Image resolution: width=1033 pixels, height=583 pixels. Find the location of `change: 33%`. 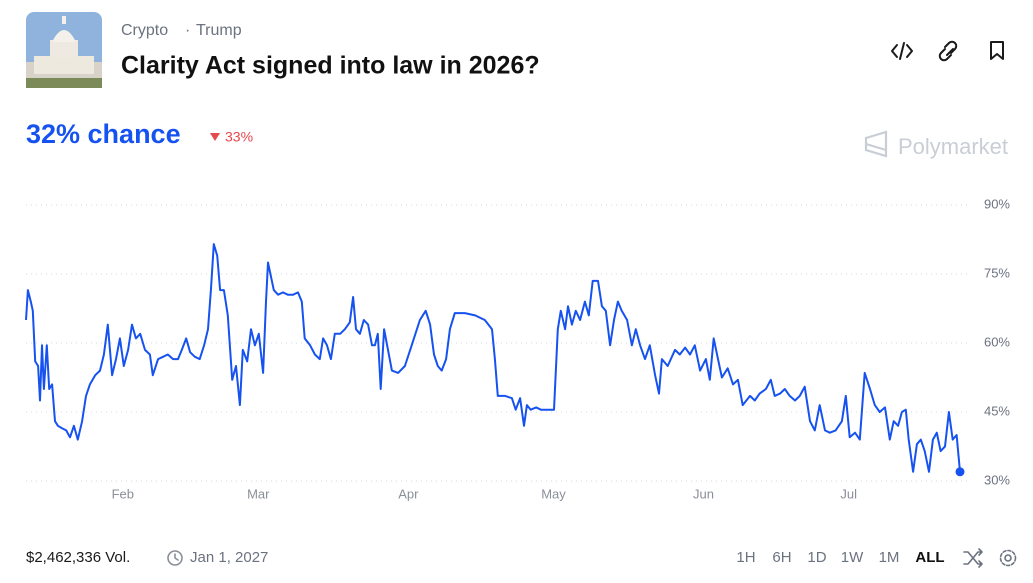

change: 33% is located at coordinates (239, 137).